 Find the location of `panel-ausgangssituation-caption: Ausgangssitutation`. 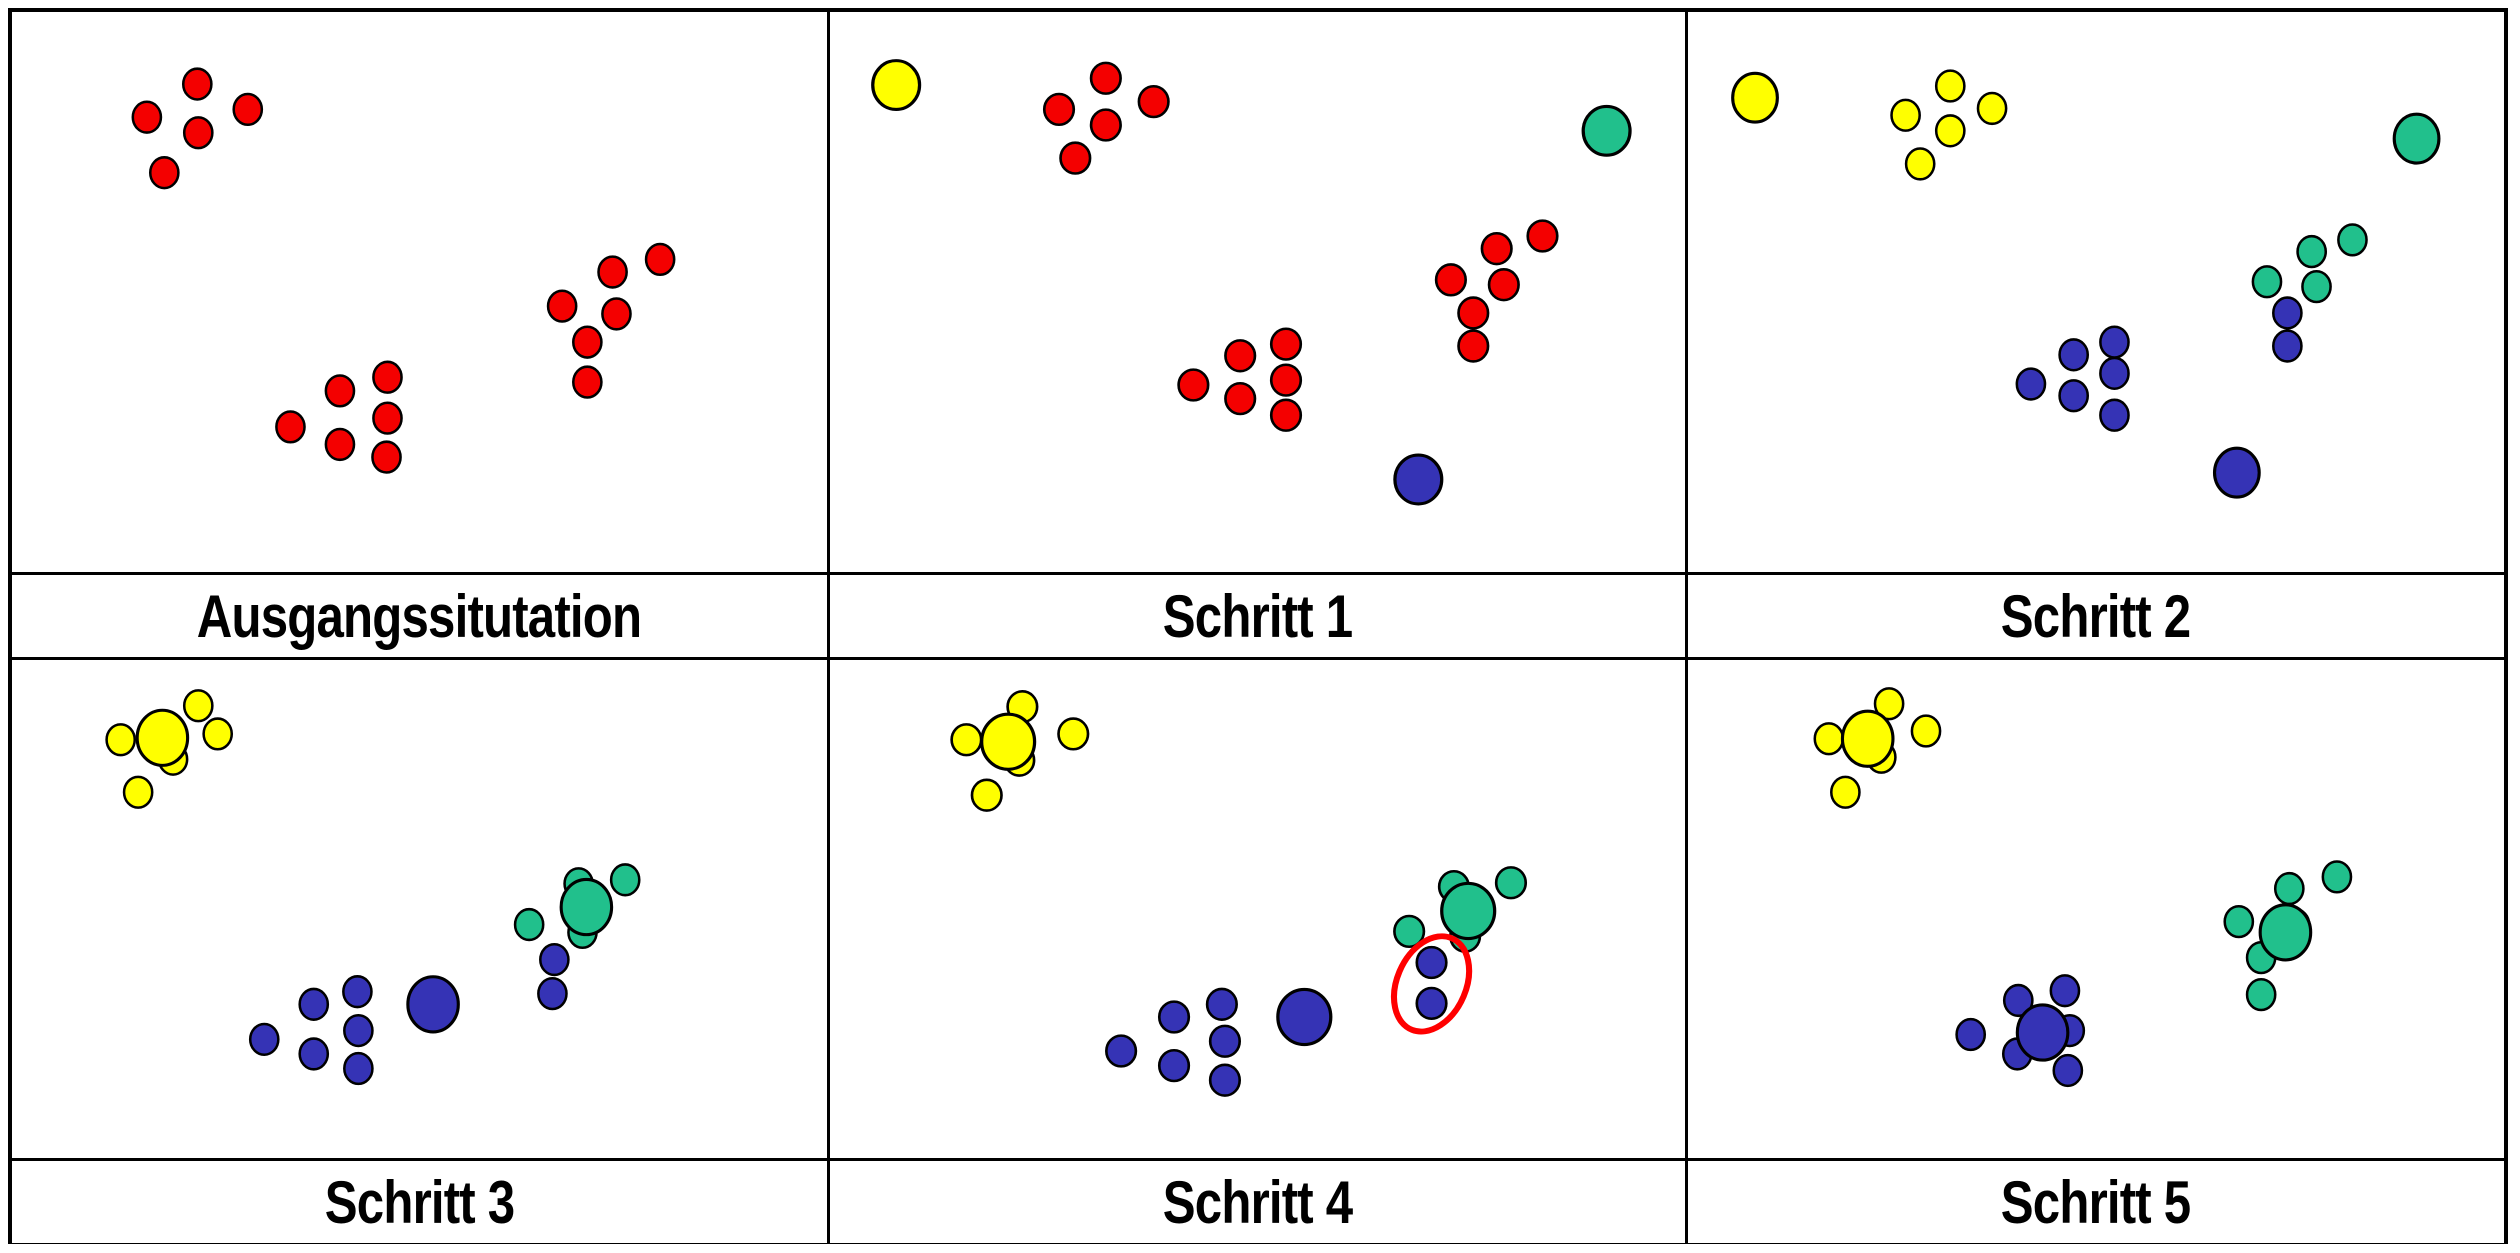

panel-ausgangssituation-caption: Ausgangssitutation is located at coordinates (419, 616).